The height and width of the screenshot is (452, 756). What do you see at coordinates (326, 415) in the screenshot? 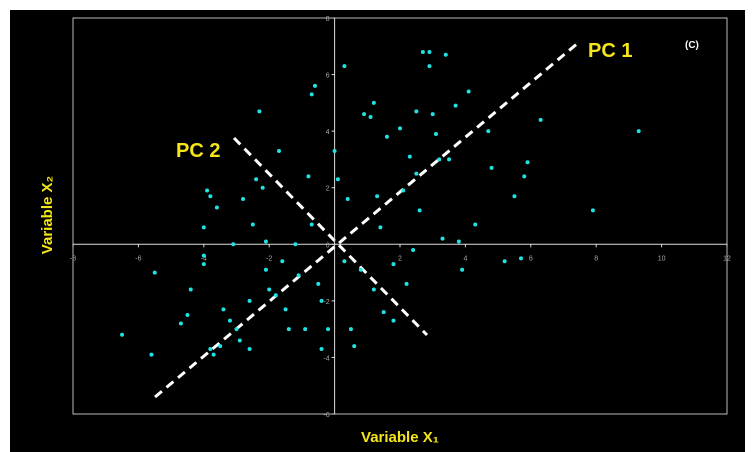
I see `y-tick-label: -6` at bounding box center [326, 415].